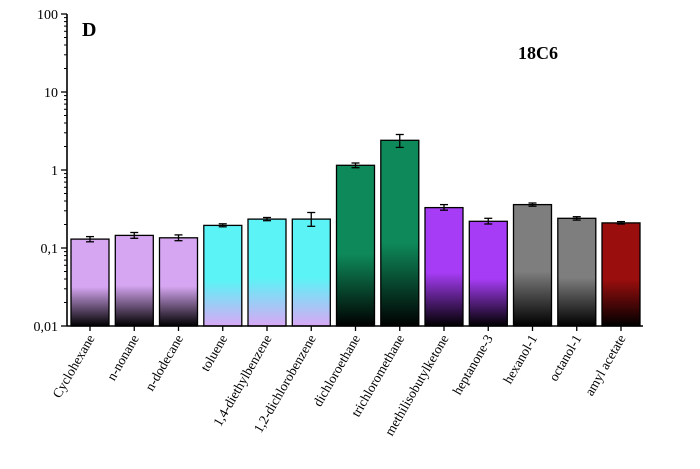 The height and width of the screenshot is (469, 700). What do you see at coordinates (213, 353) in the screenshot?
I see `x-tick-label-4: toluene` at bounding box center [213, 353].